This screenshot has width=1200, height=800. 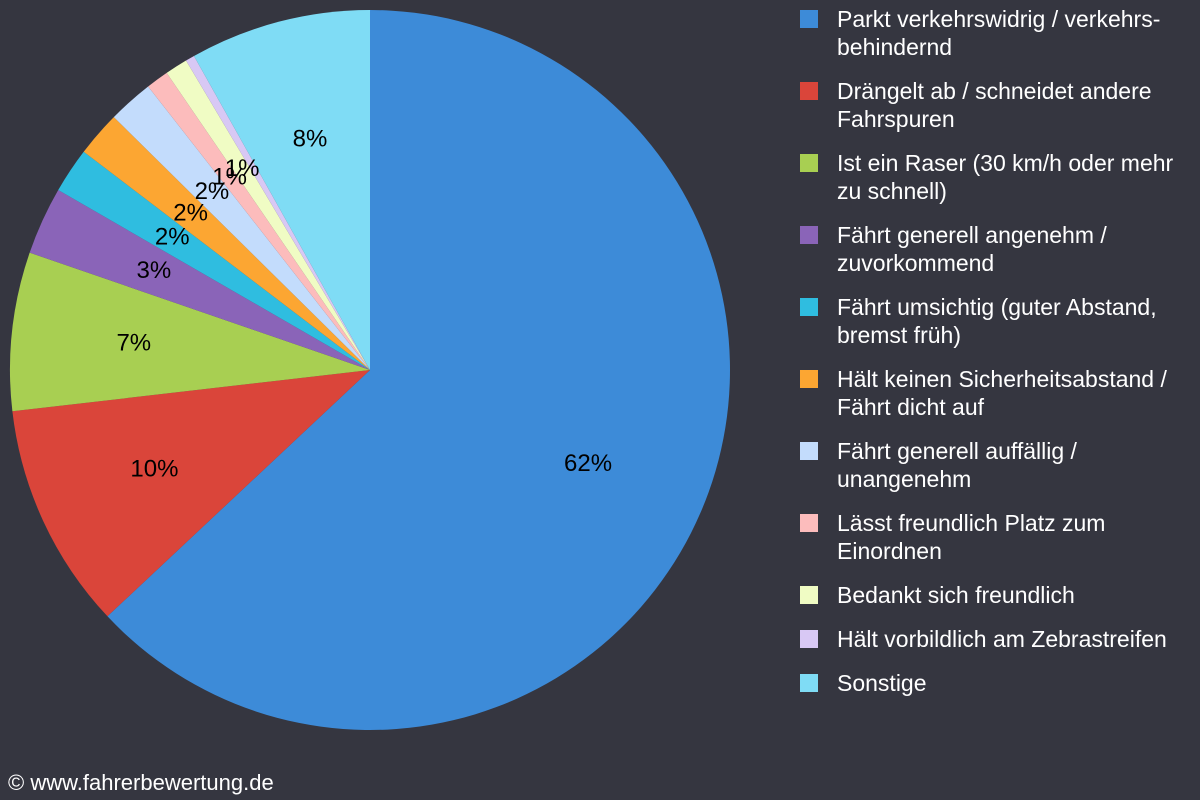 I want to click on legend-label: Sonstige, so click(x=882, y=683).